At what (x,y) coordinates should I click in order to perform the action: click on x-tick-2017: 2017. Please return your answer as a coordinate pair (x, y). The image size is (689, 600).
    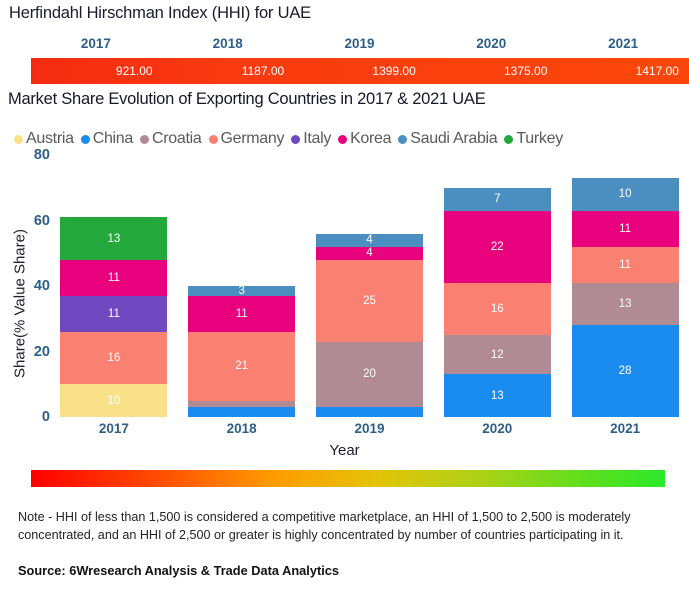
    Looking at the image, I should click on (113, 428).